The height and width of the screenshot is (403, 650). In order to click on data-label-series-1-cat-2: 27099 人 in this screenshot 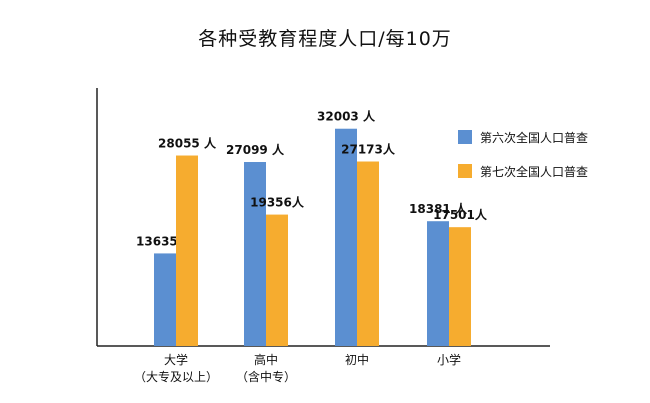, I will do `click(255, 149)`.